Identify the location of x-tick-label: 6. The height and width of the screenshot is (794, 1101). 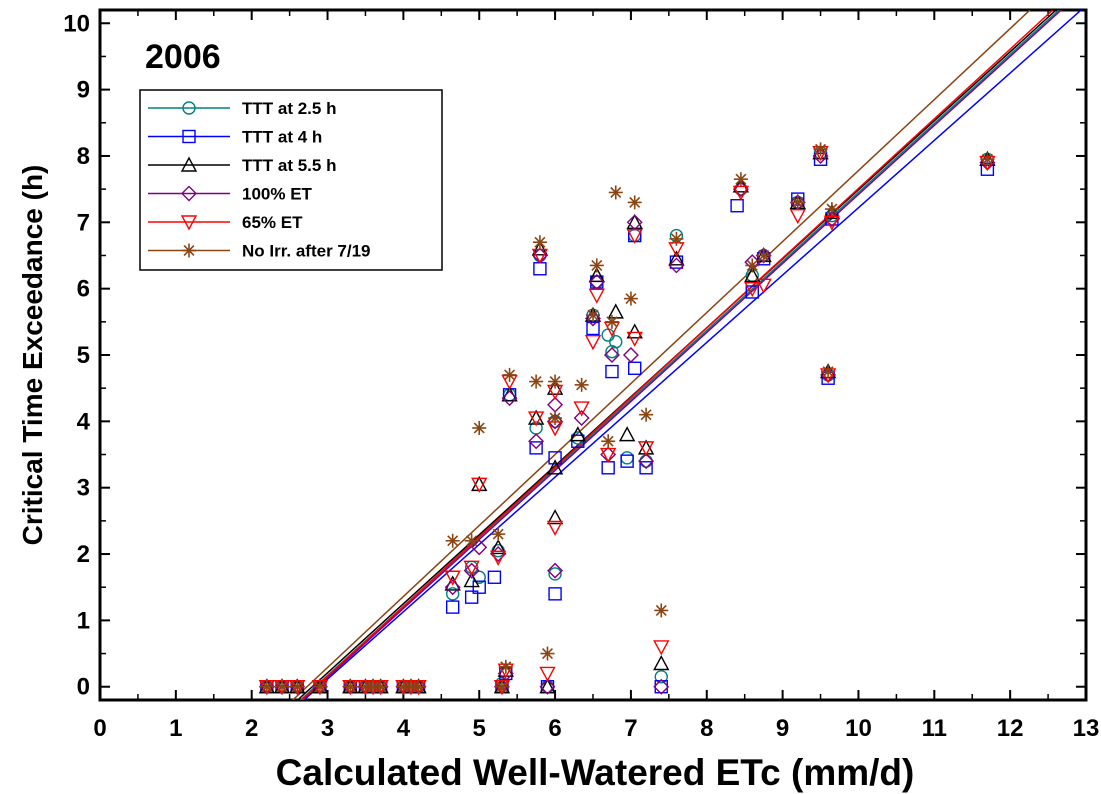
(554, 728).